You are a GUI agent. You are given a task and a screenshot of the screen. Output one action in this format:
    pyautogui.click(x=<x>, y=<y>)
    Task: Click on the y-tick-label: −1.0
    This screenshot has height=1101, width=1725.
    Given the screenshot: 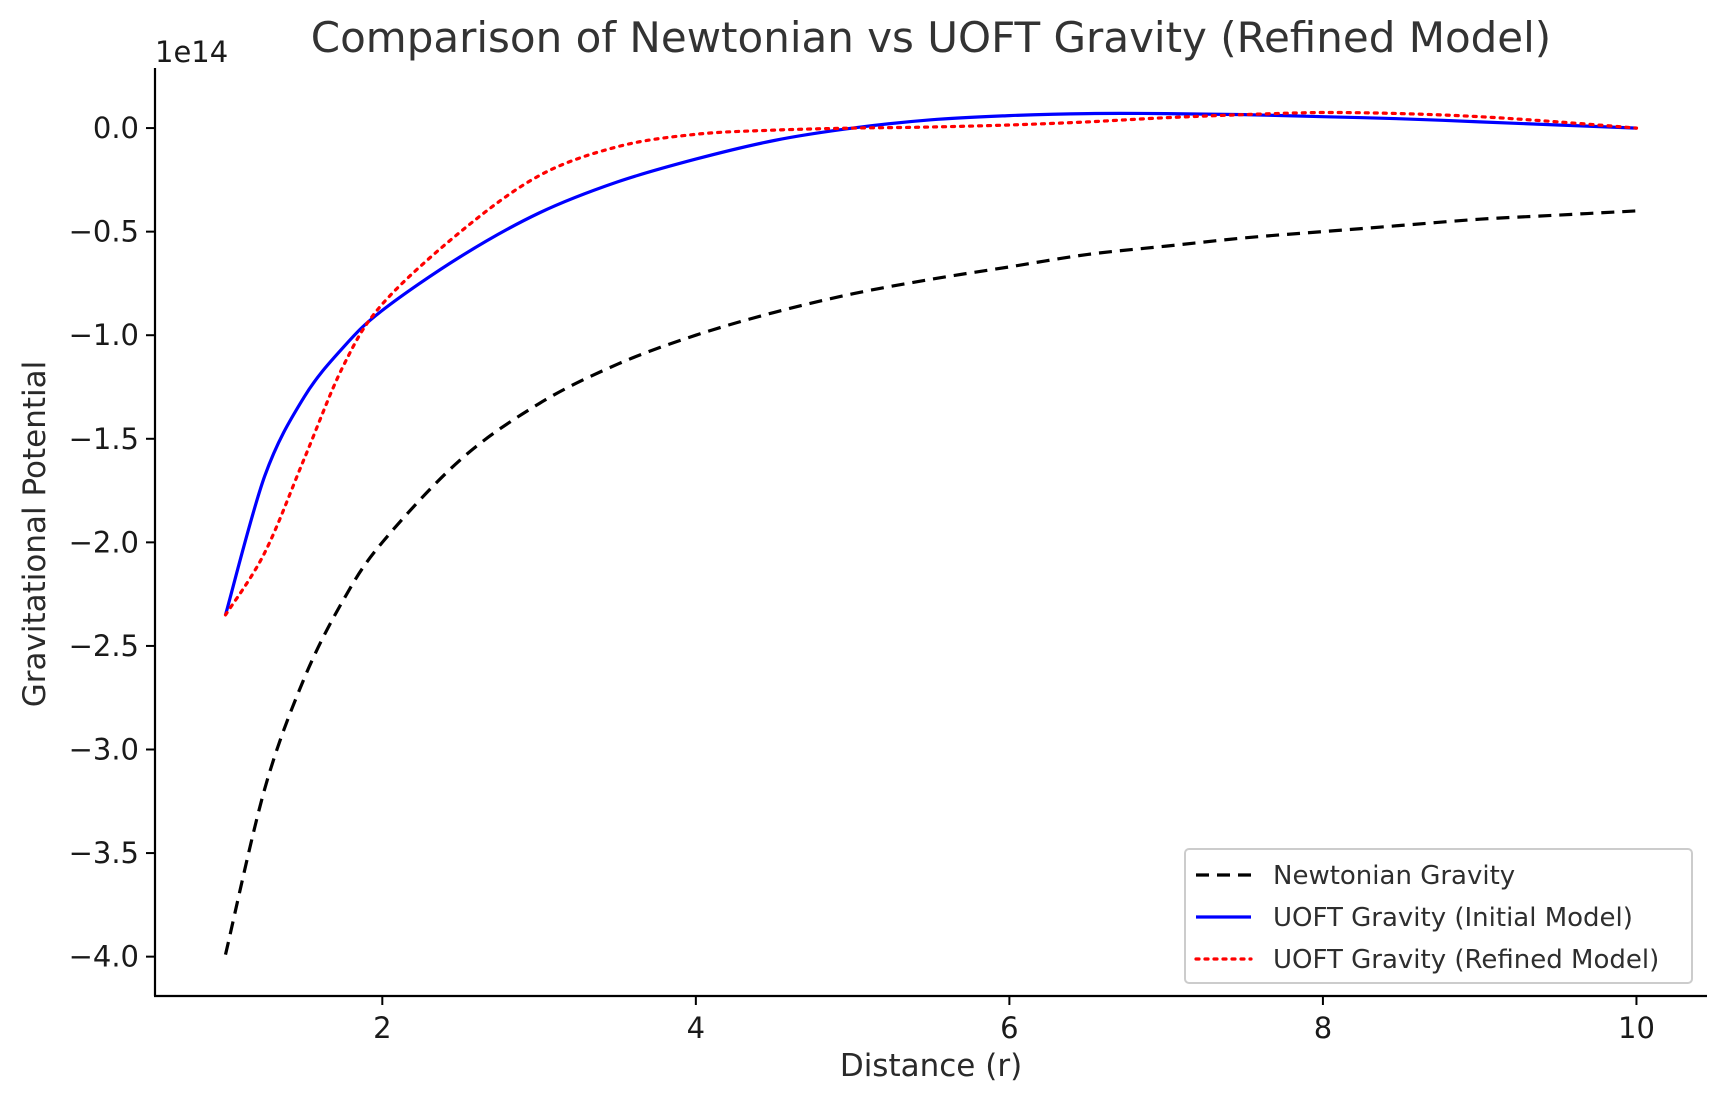 What is the action you would take?
    pyautogui.click(x=104, y=335)
    